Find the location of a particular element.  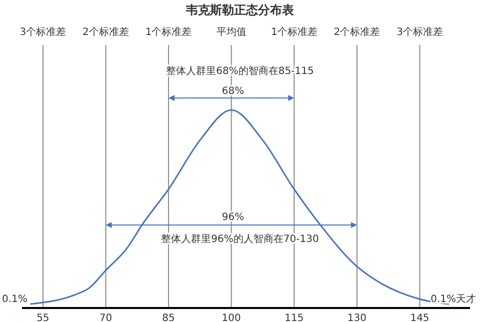

x-tick-label: 70 is located at coordinates (105, 317).